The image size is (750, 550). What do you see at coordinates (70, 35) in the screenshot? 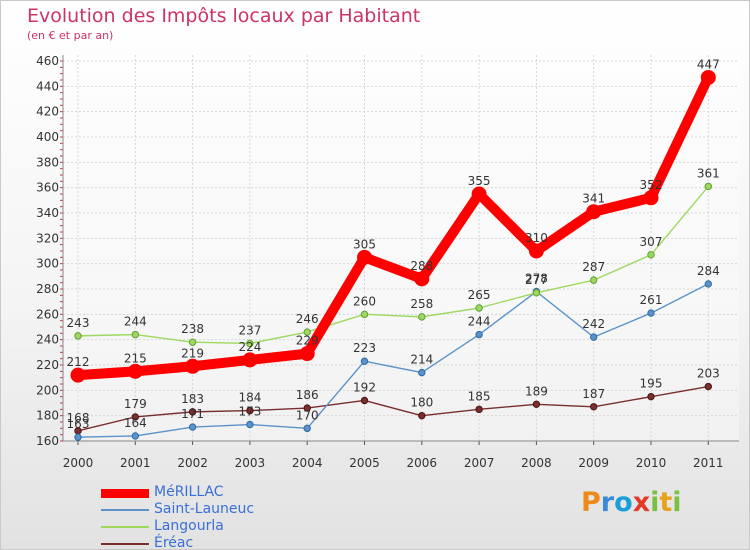
I see `chart-subtitle: (en € et par an)` at bounding box center [70, 35].